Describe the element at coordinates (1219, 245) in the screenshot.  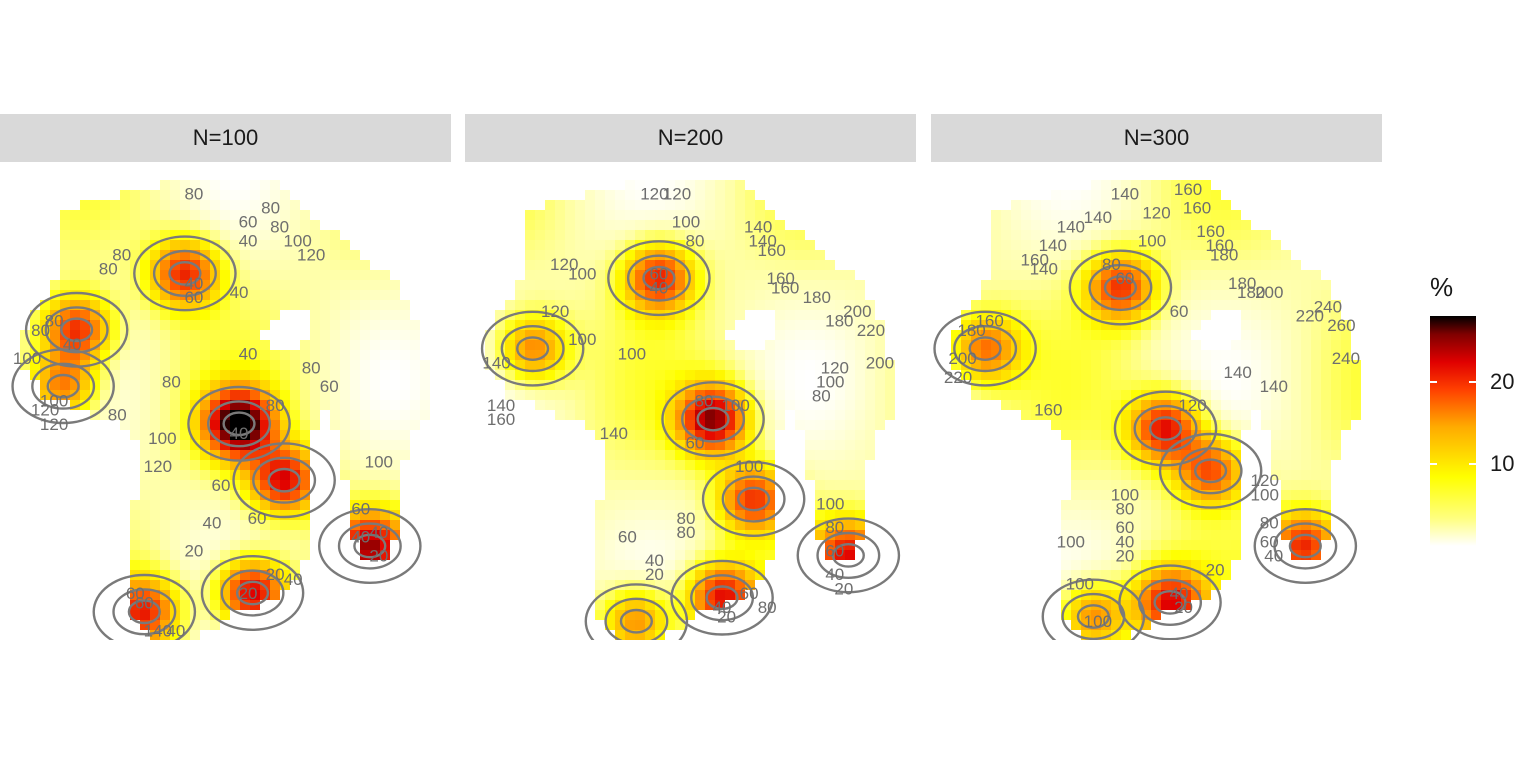
I see `contour-label: 160` at that location.